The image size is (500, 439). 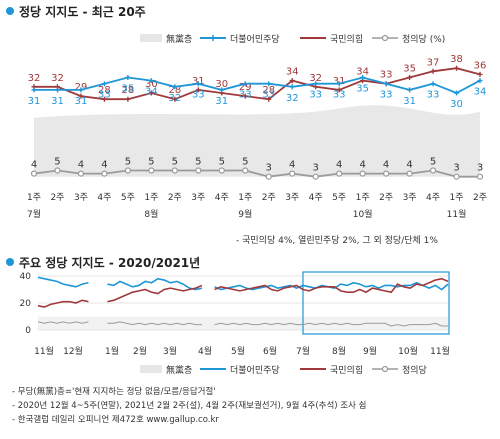 What do you see at coordinates (115, 420) in the screenshot?
I see `footnote-source: - 한국갤럽 데일리 오피니언 제472호 www.gallup.co.kr` at bounding box center [115, 420].